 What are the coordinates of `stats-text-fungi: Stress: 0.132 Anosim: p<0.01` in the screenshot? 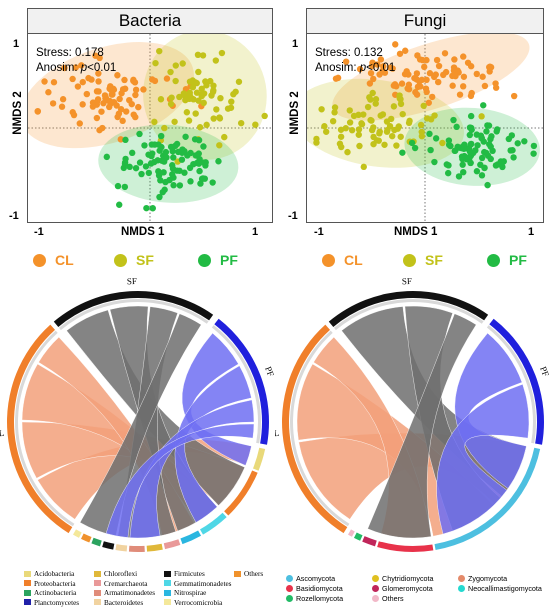 It's located at (355, 61).